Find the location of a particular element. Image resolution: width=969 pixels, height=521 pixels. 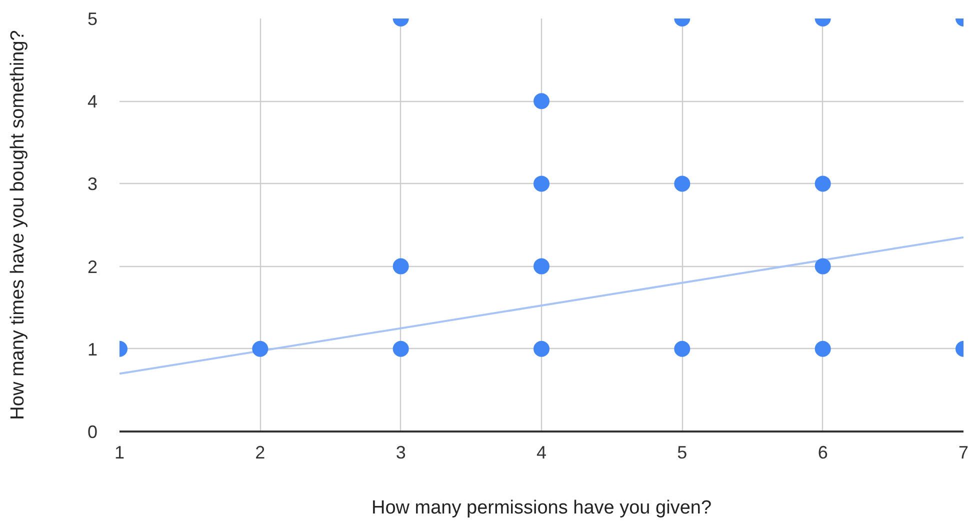

y-axis-title: How many times have you bought something? is located at coordinates (17, 225).